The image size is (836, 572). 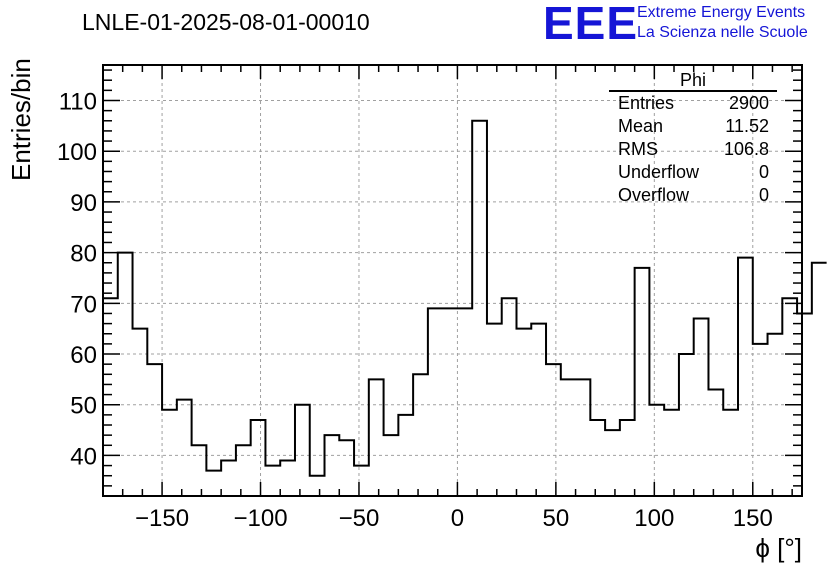 I want to click on y-tick-label: 40, so click(x=83, y=456).